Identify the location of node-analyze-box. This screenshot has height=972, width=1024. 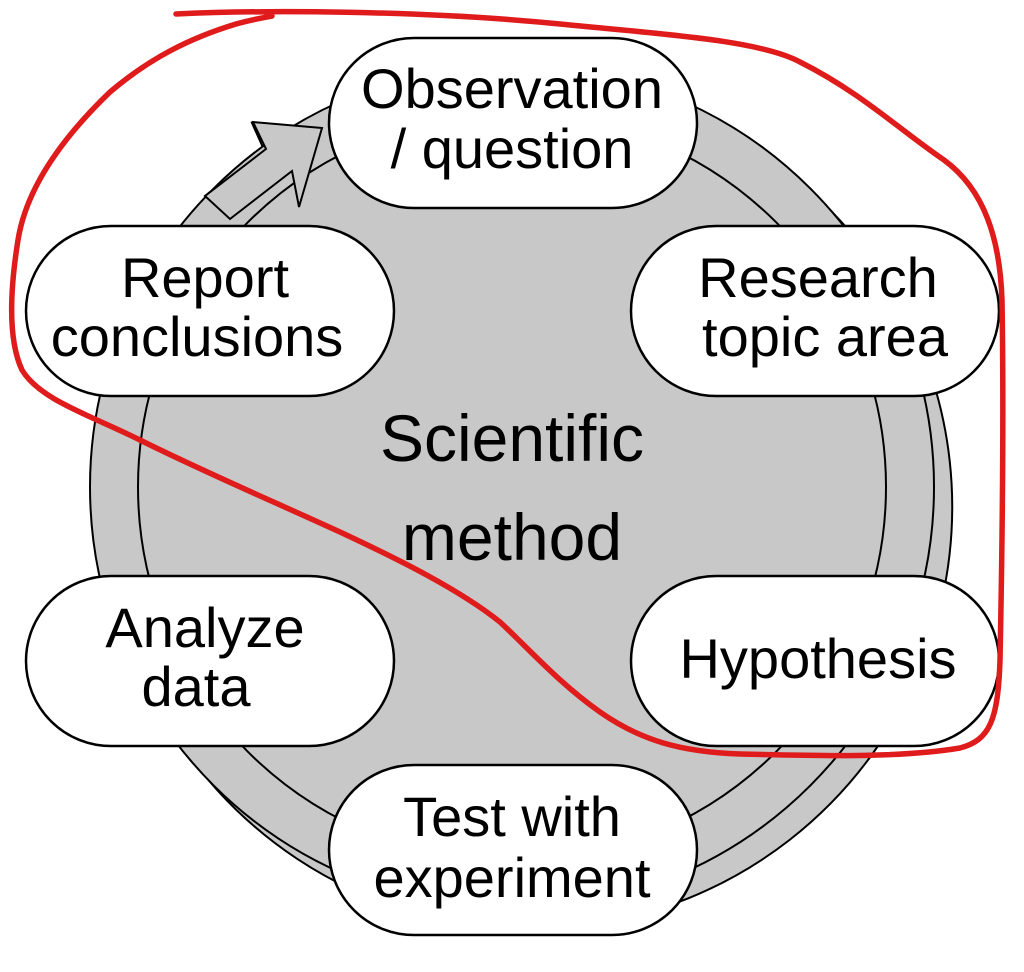
(210, 661).